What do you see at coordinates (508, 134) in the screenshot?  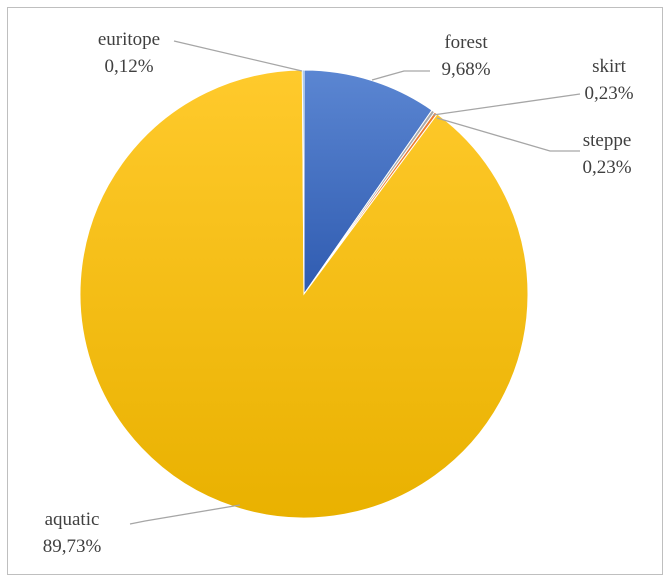 I see `leader-line-steppe` at bounding box center [508, 134].